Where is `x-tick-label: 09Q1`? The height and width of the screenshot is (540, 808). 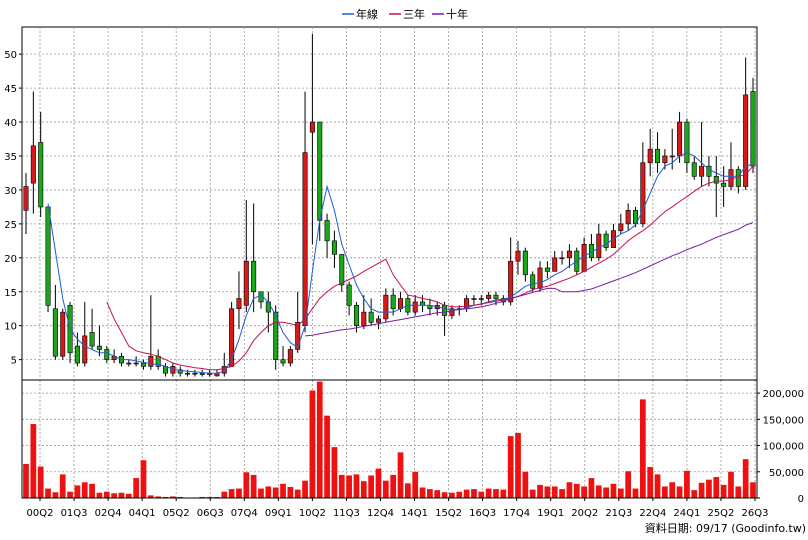 x-tick-label: 09Q1 is located at coordinates (278, 513).